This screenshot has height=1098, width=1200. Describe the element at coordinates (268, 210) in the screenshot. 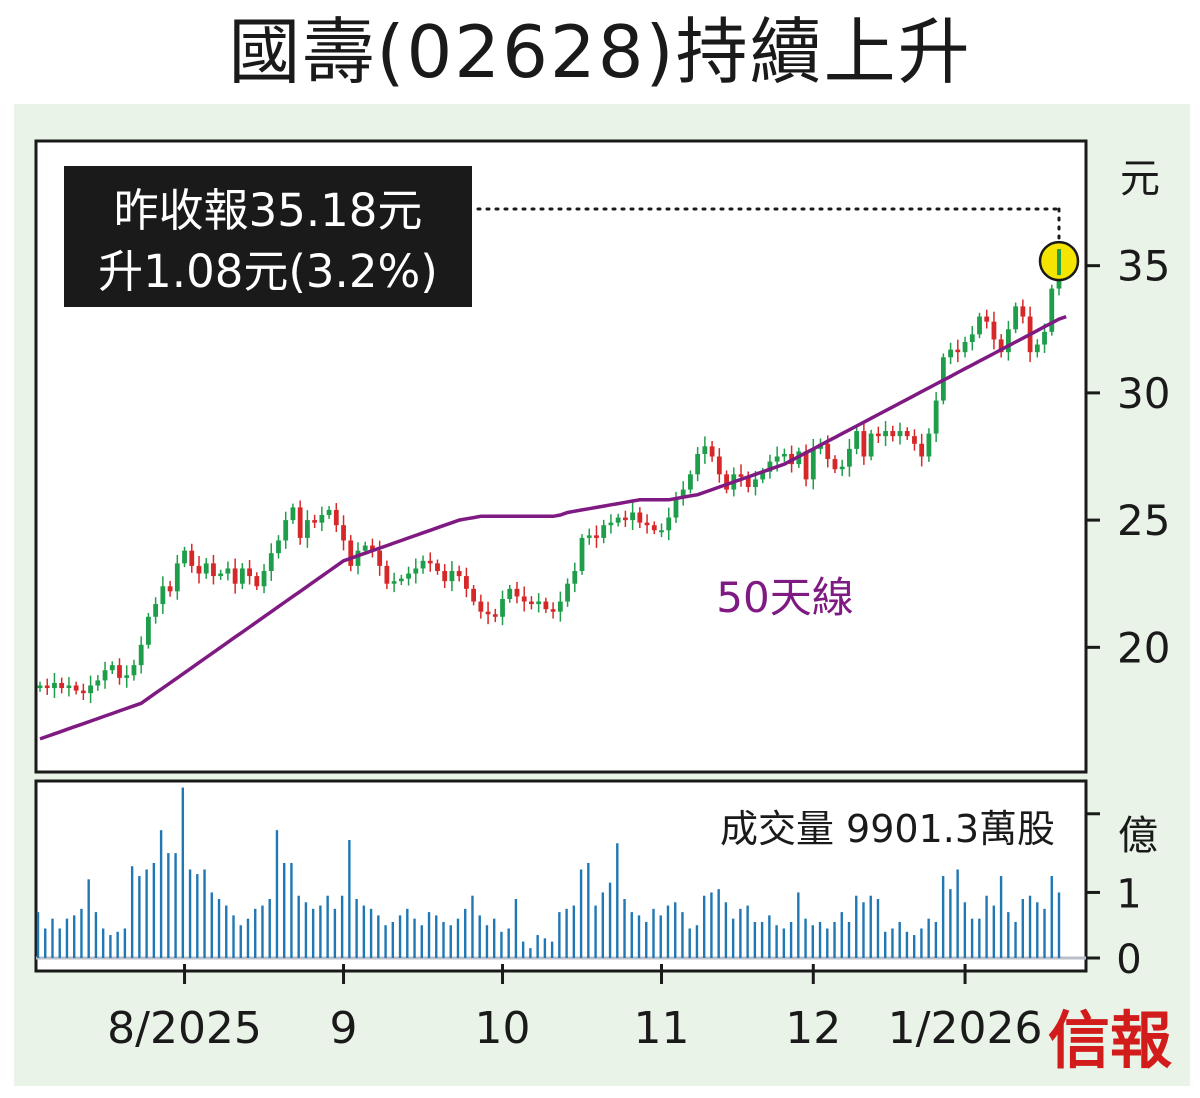

I see `callout-line-1: 昨收報35.18元` at that location.